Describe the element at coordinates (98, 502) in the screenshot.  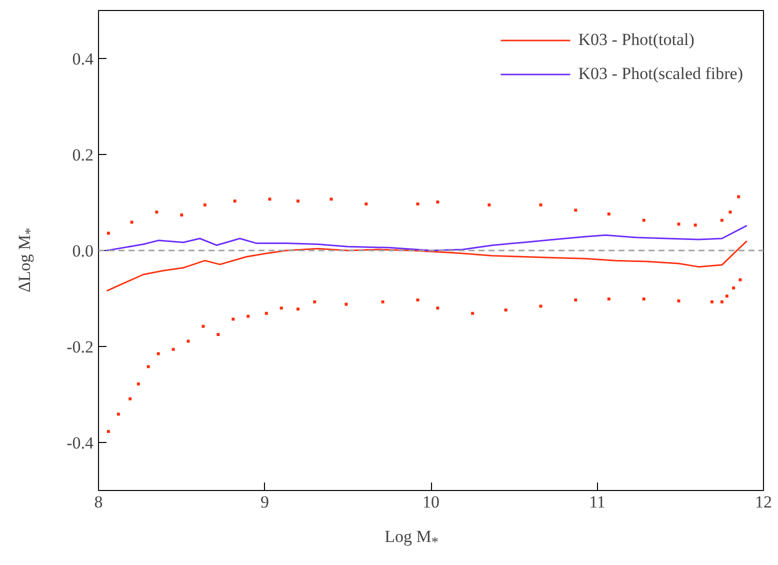
I see `x-tick-label: 8` at that location.